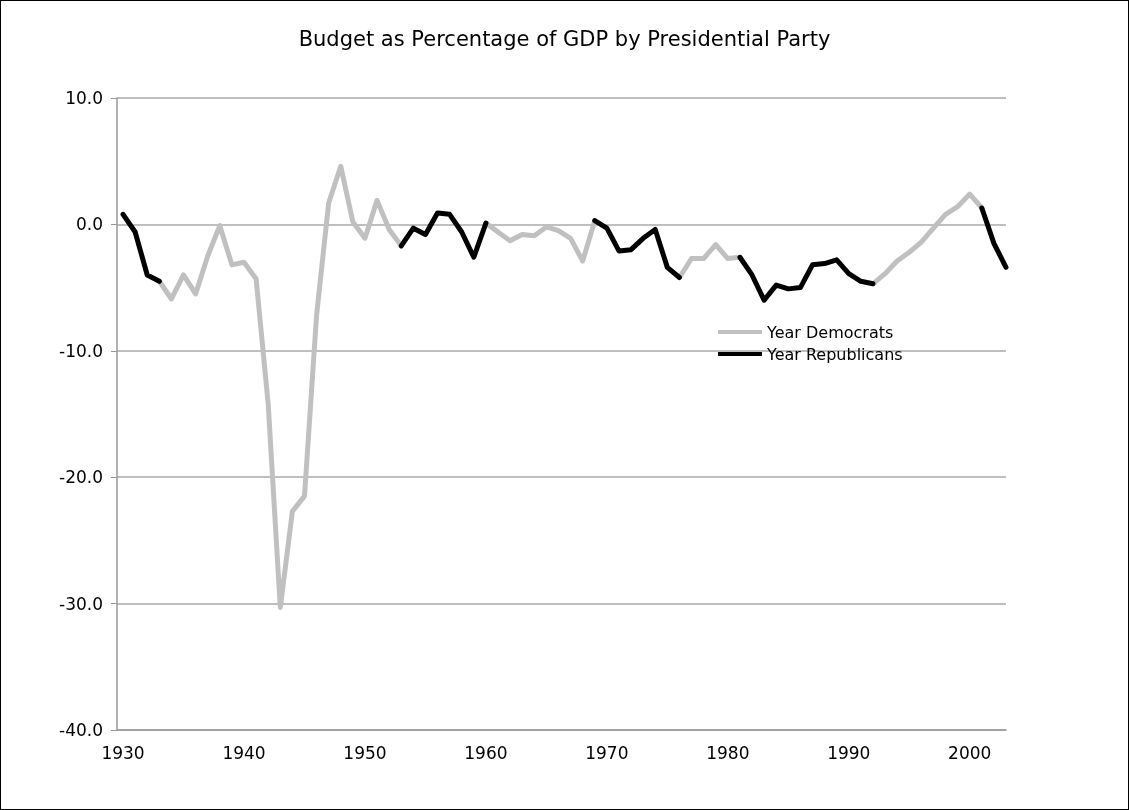 This screenshot has height=810, width=1129. Describe the element at coordinates (834, 354) in the screenshot. I see `legend-label: Year Republicans` at that location.